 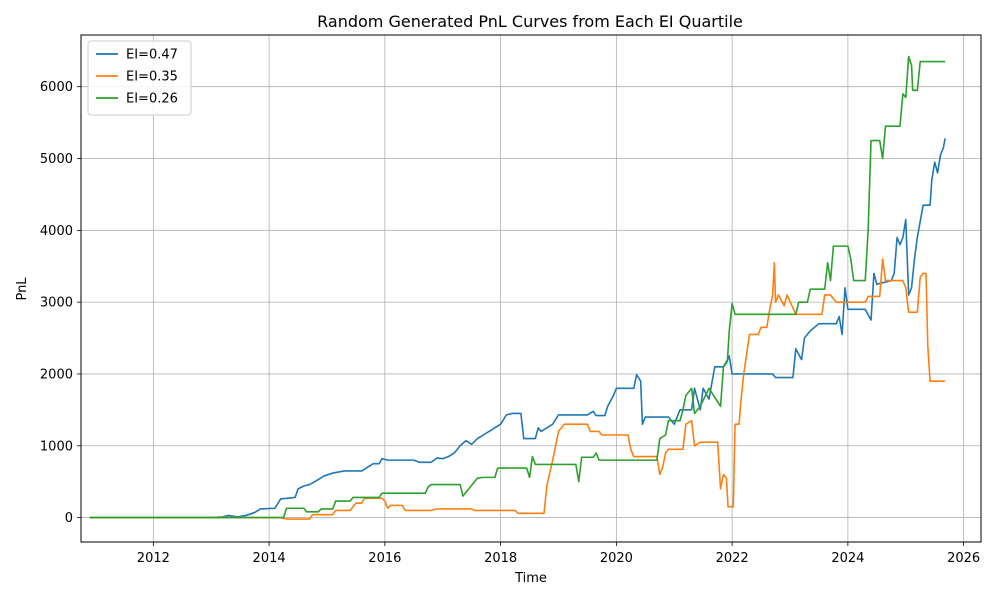 I want to click on x-tick-label: 2020, so click(x=616, y=558).